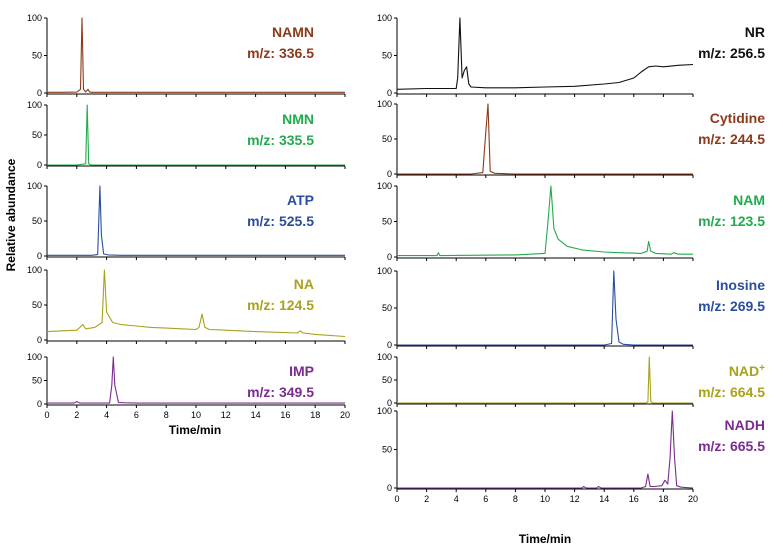 The width and height of the screenshot is (783, 547). I want to click on panel-na: 0 50 100 NA m/z: 124.5, so click(186, 305).